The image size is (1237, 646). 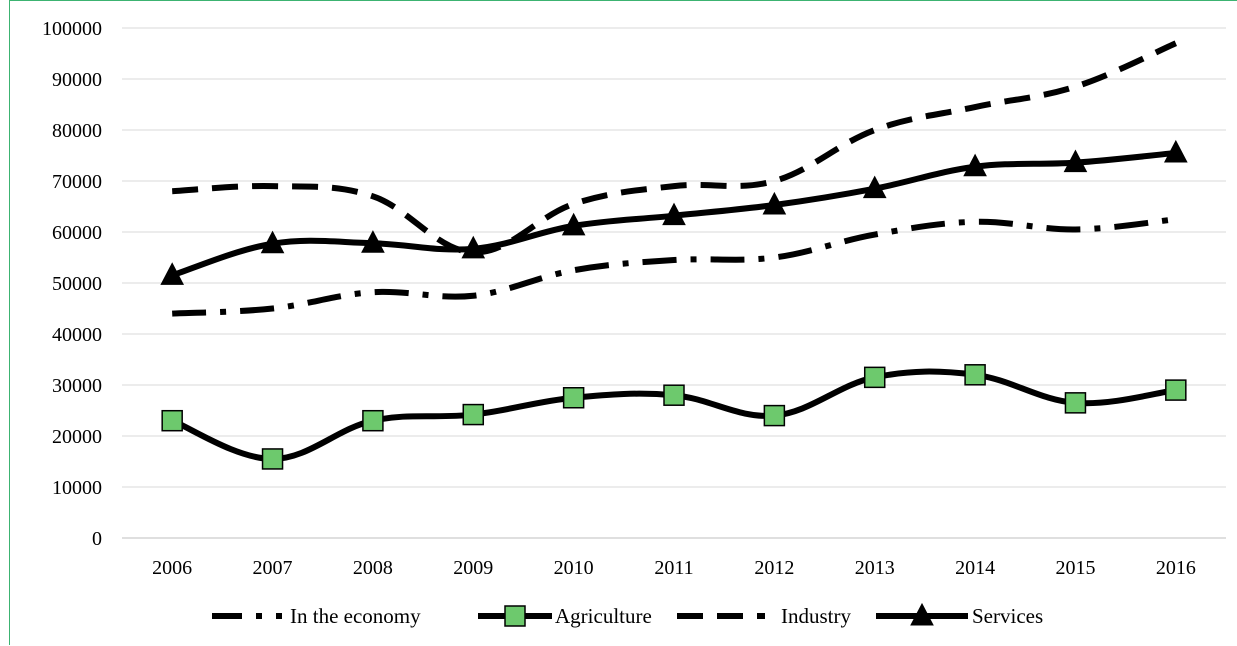 I want to click on y-tick-label: 10000, so click(x=77, y=488).